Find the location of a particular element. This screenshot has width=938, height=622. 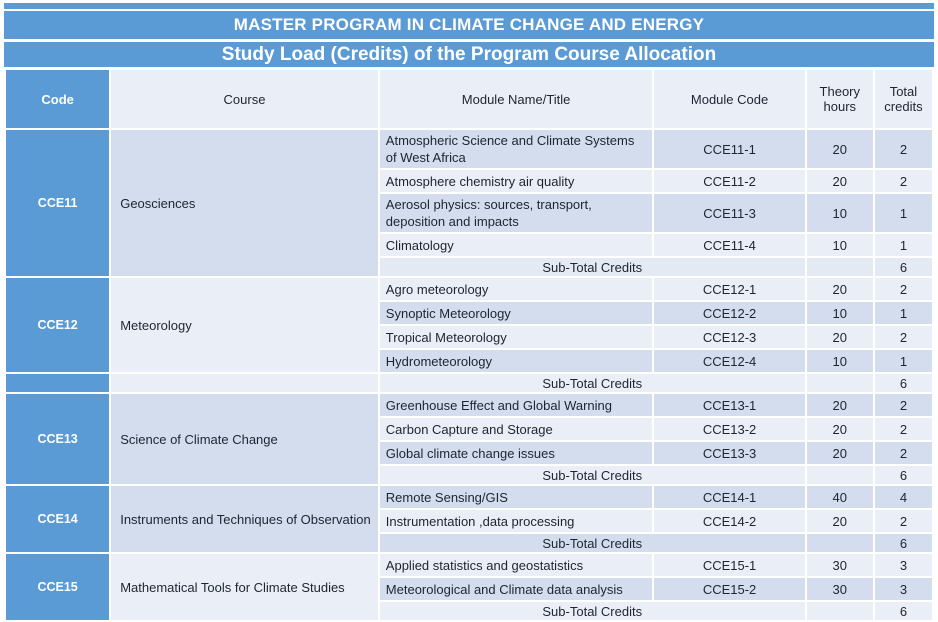

theory-hours-cell: 40 is located at coordinates (839, 497).